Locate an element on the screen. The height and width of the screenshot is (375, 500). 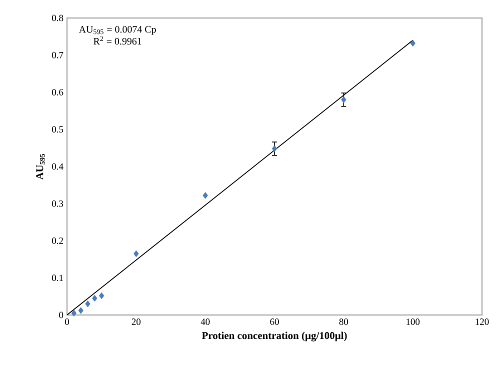
x-tick-label: 40 is located at coordinates (205, 321).